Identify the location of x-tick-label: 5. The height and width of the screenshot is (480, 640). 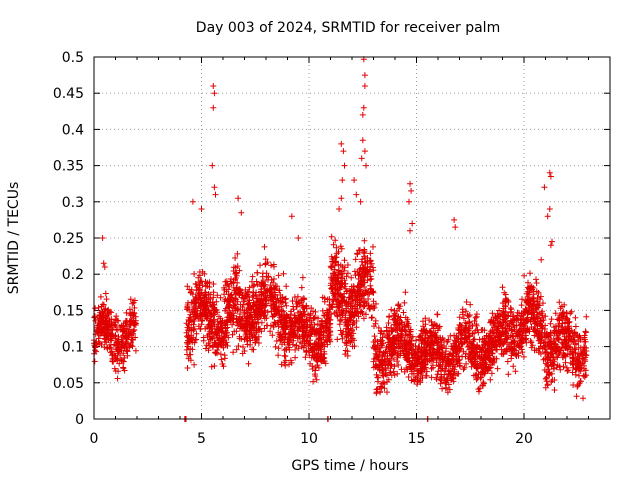
(201, 439).